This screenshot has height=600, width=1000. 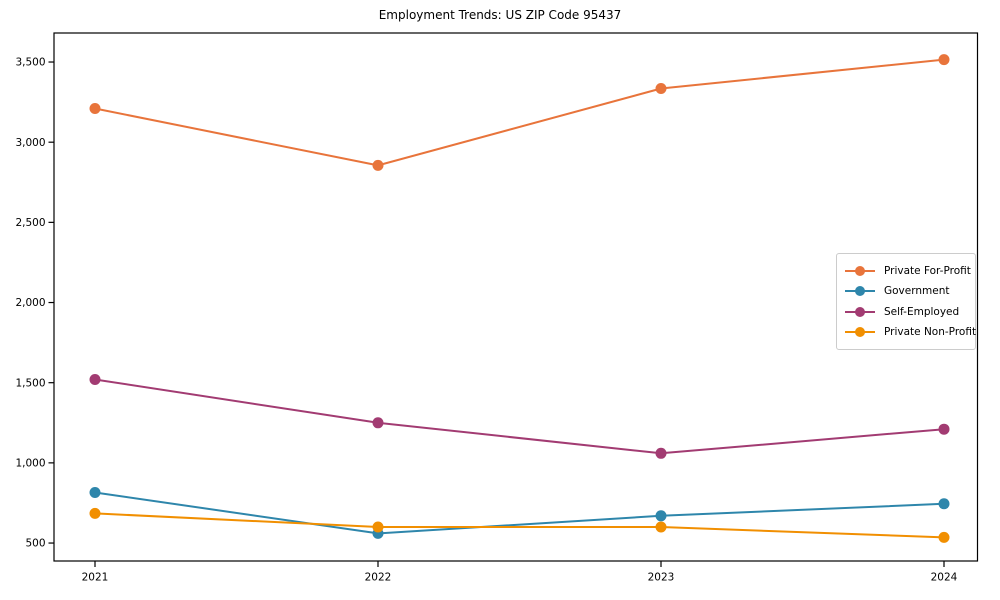 What do you see at coordinates (661, 578) in the screenshot?
I see `x-tick-label: 2023` at bounding box center [661, 578].